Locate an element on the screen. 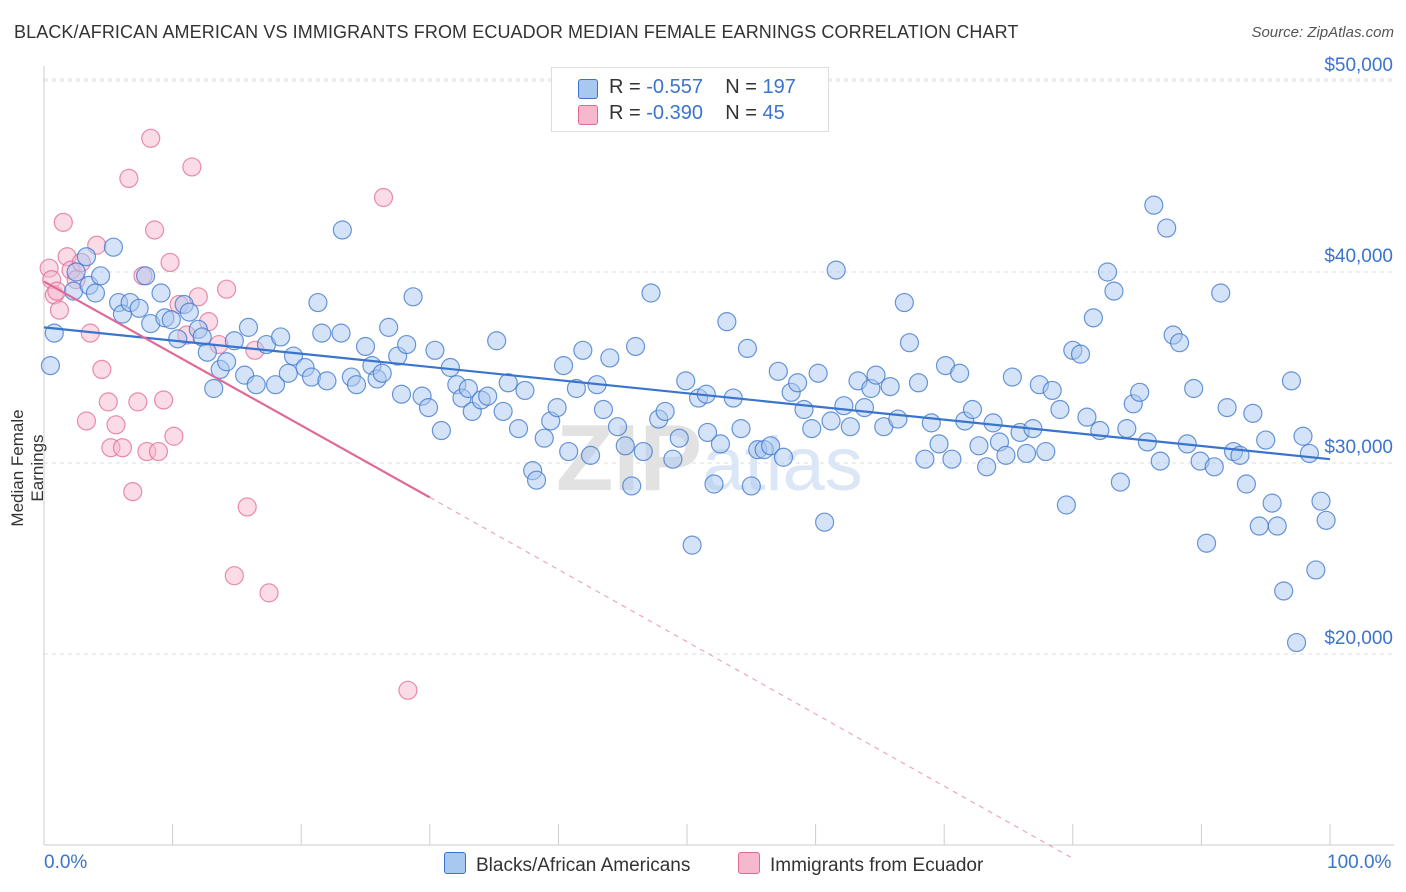  trend-line-pink is located at coordinates (237, 389).